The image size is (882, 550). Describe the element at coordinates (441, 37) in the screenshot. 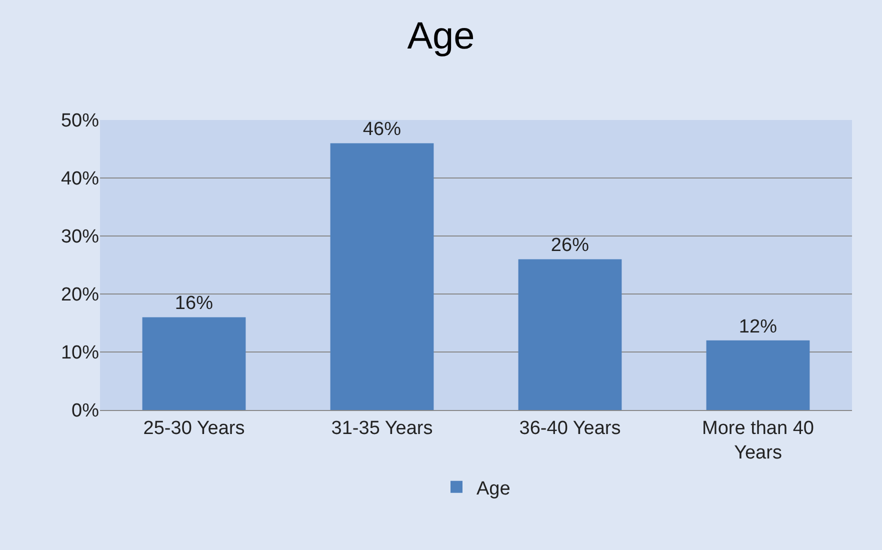

I see `chart-title: Age` at that location.